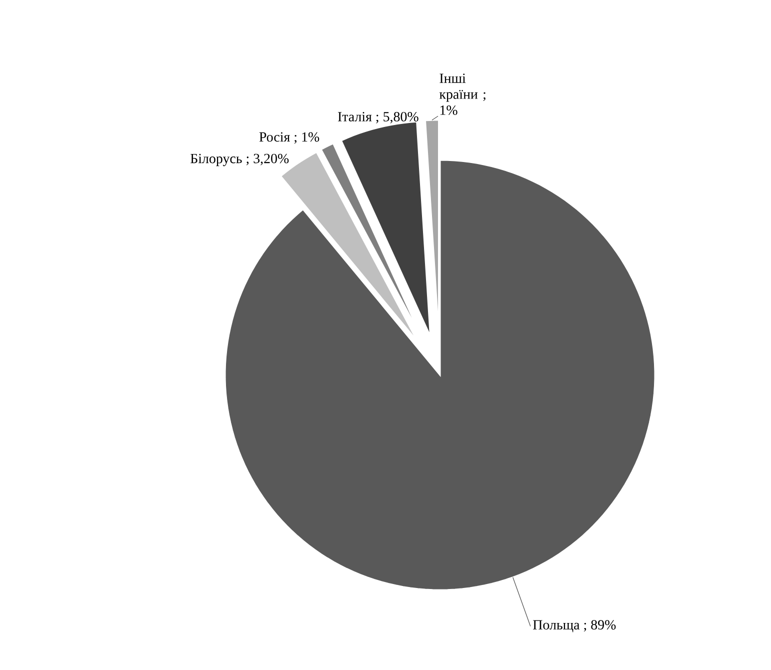 This screenshot has height=670, width=771. What do you see at coordinates (216, 160) in the screenshot?
I see `slice-label: Білорусь` at bounding box center [216, 160].